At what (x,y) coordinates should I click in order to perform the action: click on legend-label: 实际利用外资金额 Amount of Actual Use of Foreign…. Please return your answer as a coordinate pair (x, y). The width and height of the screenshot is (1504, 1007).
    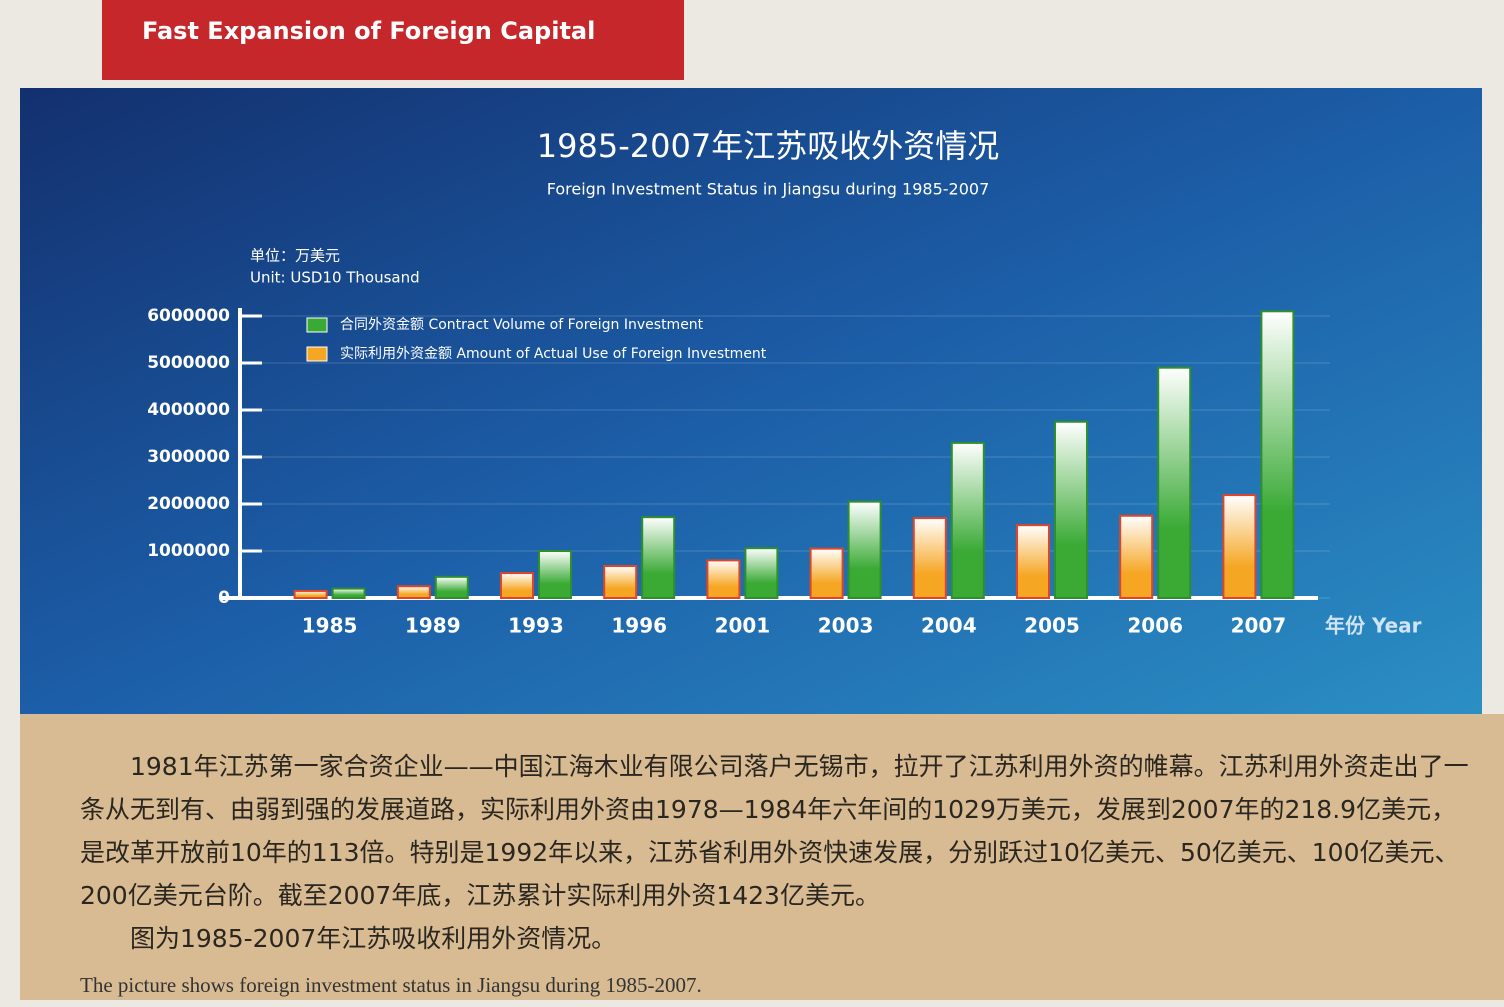
    Looking at the image, I should click on (553, 354).